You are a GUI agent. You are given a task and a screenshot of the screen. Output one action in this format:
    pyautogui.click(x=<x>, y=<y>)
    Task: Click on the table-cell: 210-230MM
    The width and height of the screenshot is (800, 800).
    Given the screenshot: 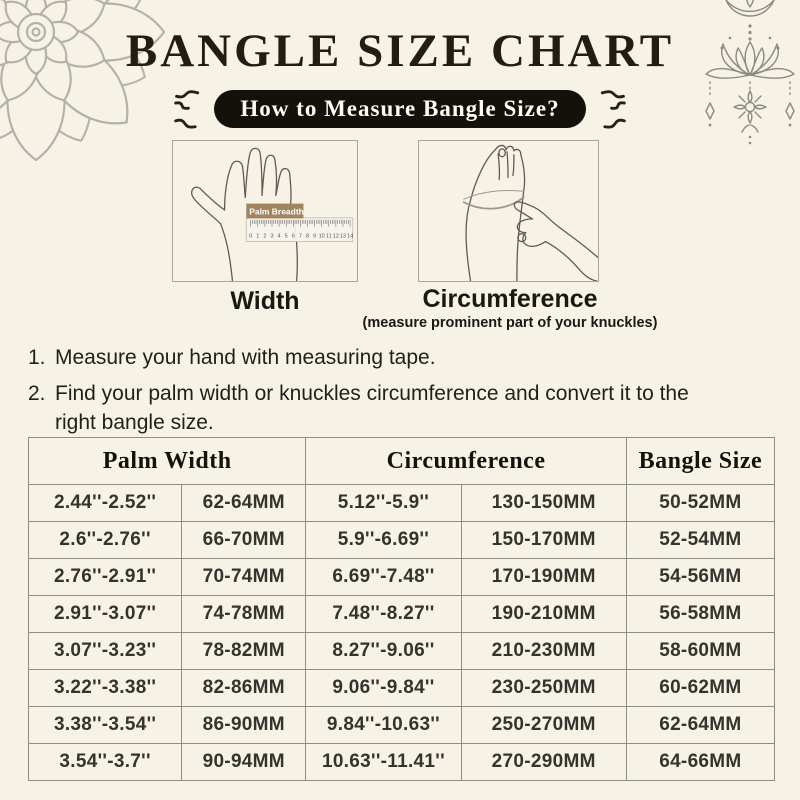 What is the action you would take?
    pyautogui.click(x=543, y=651)
    